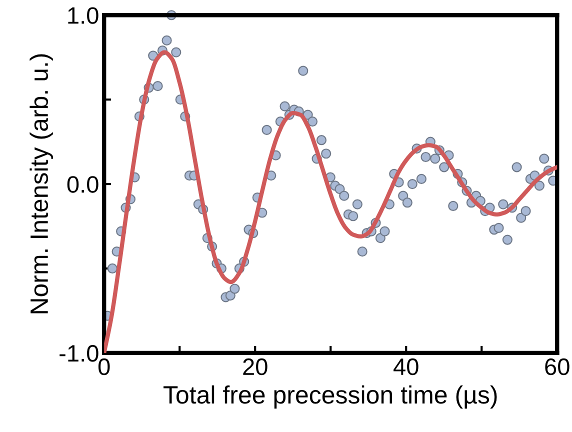 The height and width of the screenshot is (432, 572). Describe the element at coordinates (82, 184) in the screenshot. I see `y-tick-label: 0.0` at that location.